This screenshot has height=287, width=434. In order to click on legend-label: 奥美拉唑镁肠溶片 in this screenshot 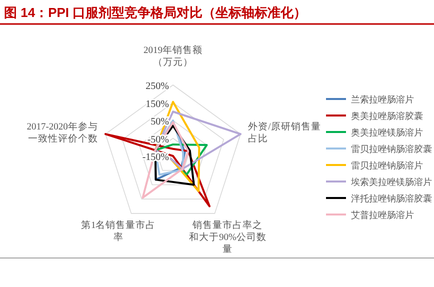, I will do `click(387, 133)`.